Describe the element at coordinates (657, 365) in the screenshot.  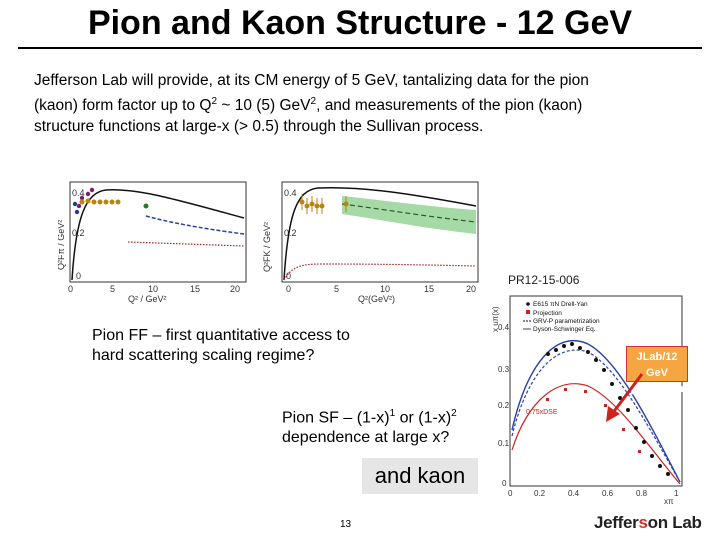
I see `jlab-label-line-1: JLab/12 GeV` at that location.